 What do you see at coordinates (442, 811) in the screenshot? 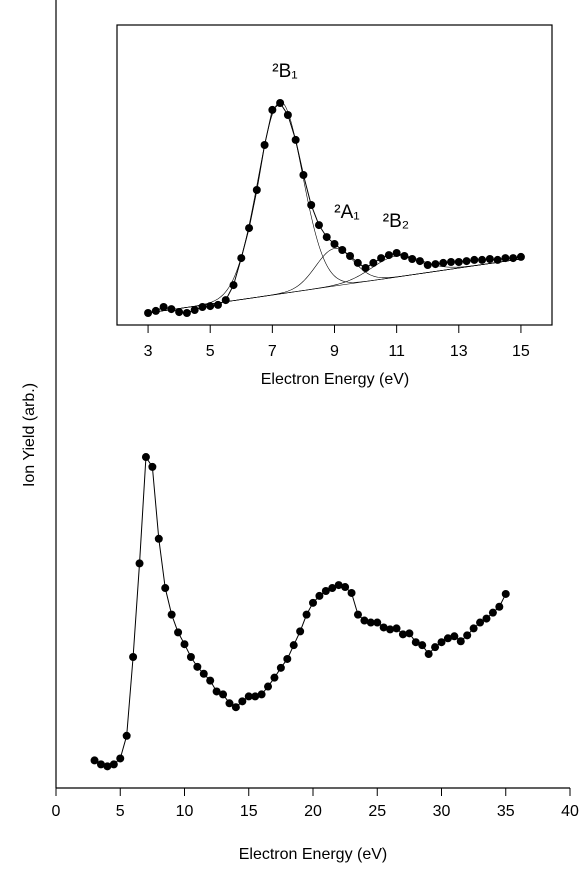
I see `x-tick-label: 30` at bounding box center [442, 811].